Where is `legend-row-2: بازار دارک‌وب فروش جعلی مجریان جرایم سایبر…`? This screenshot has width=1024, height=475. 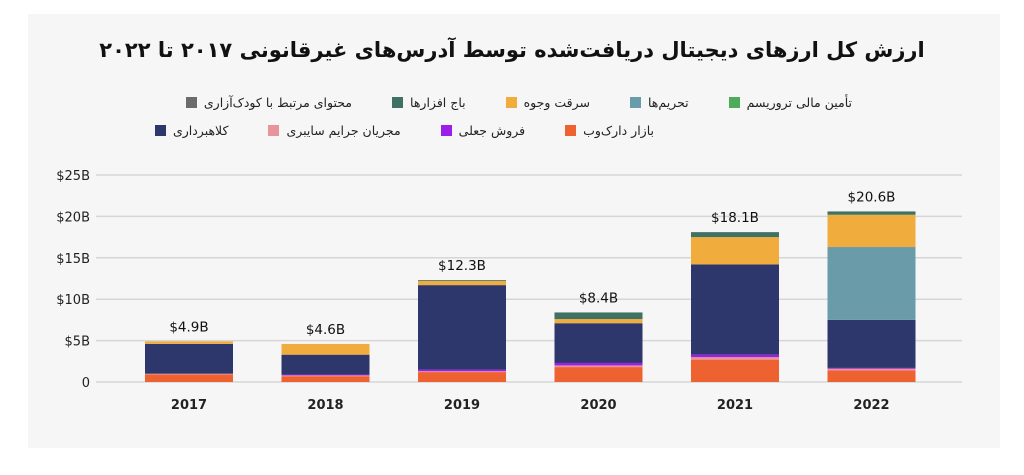
legend-row-2: بازار دارک‌وب فروش جعلی مجریان جرایم سایبر… is located at coordinates (404, 130).